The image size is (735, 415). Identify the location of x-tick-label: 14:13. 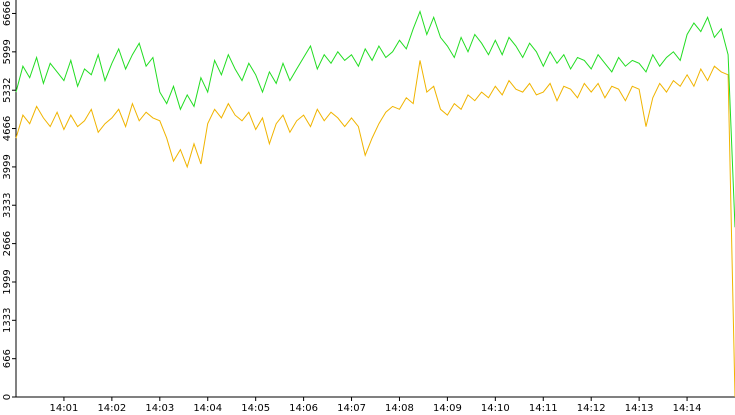
(639, 408).